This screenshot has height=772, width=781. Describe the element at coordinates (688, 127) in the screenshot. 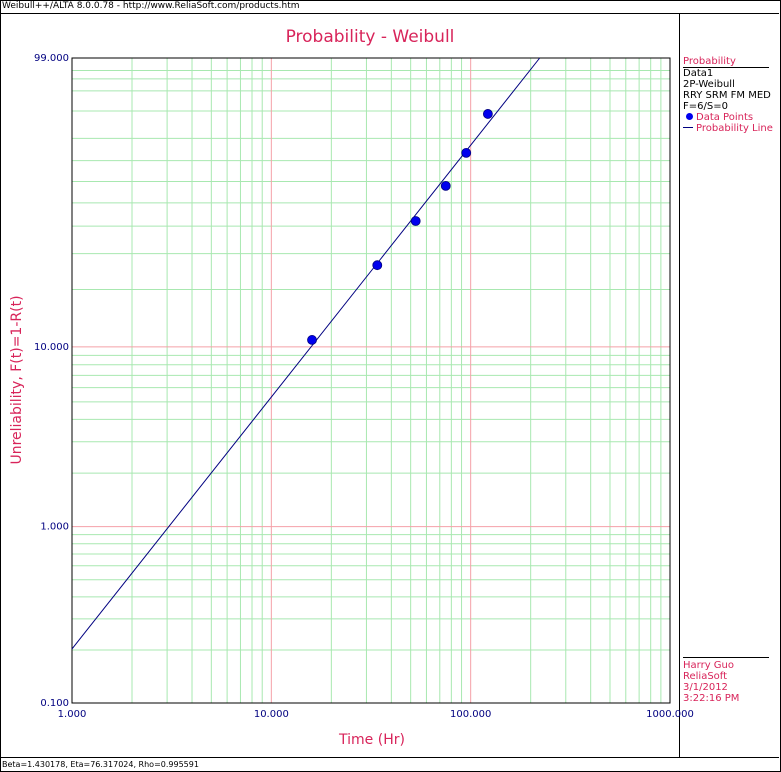

I see `line-symbol-icon` at that location.